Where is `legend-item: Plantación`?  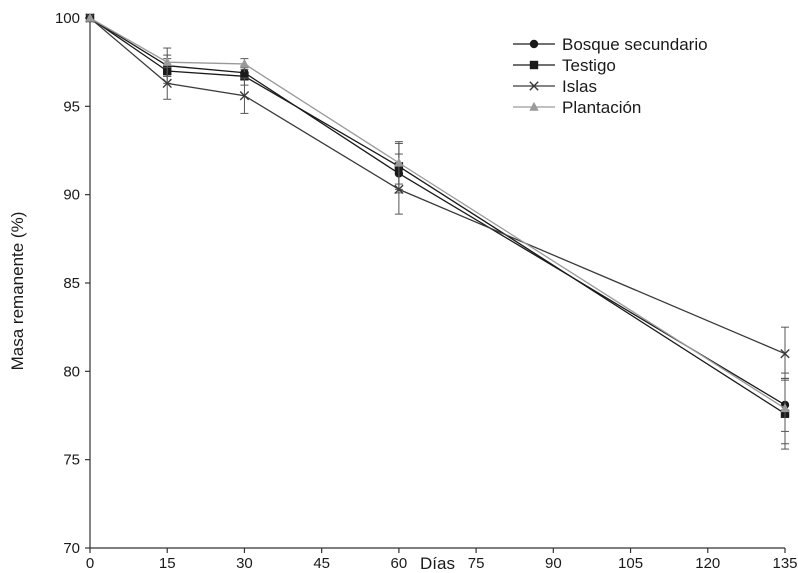 legend-item: Plantación is located at coordinates (577, 107).